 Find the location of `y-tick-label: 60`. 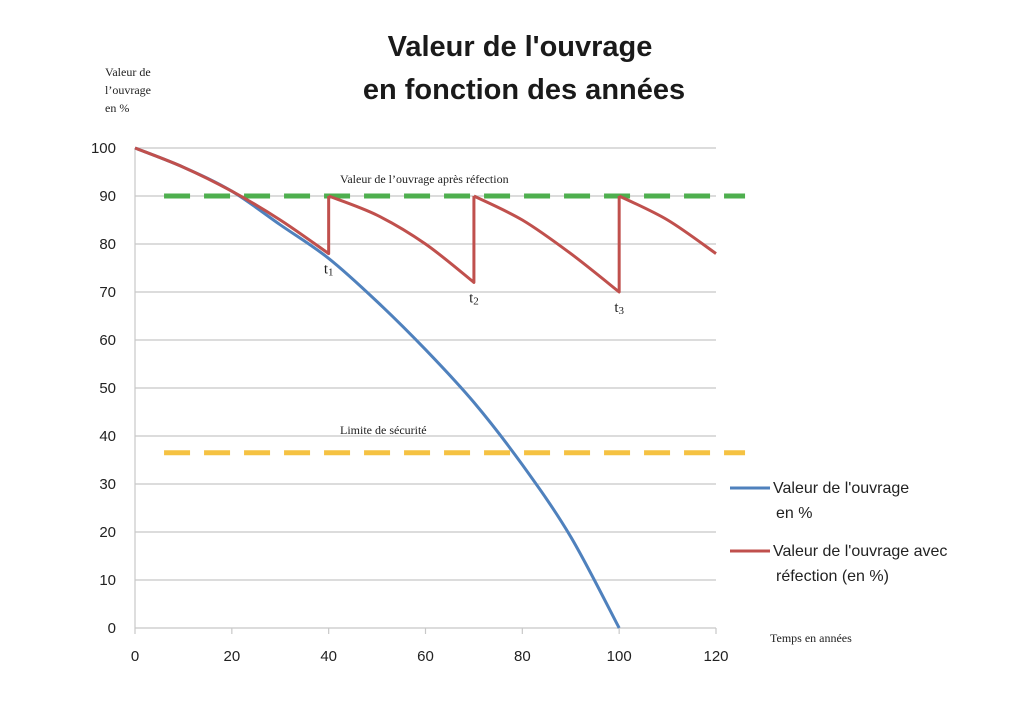

y-tick-label: 60 is located at coordinates (107, 340).